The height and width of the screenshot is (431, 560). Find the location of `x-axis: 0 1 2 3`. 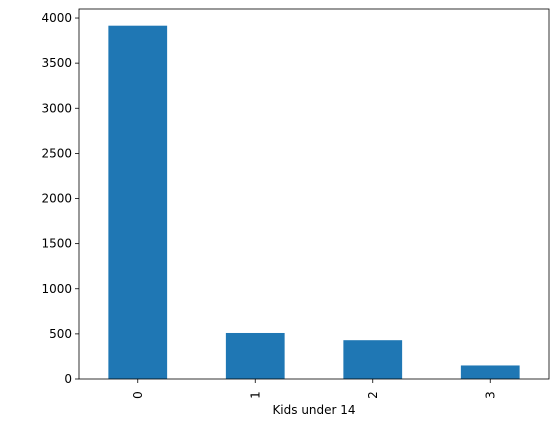

x-axis: 0 1 2 3 is located at coordinates (314, 389).